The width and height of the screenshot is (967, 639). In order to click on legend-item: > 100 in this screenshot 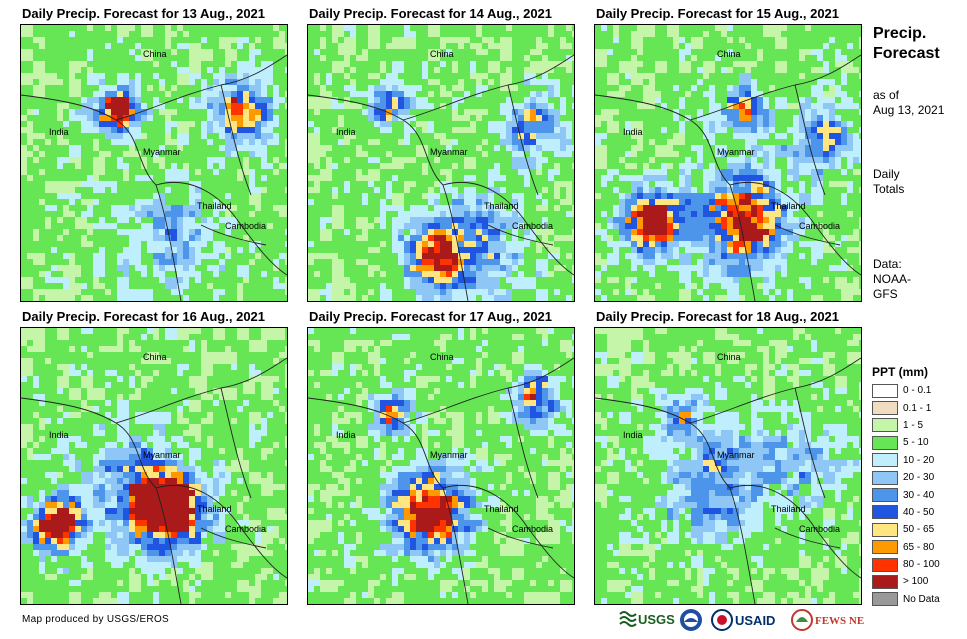, I will do `click(906, 581)`.